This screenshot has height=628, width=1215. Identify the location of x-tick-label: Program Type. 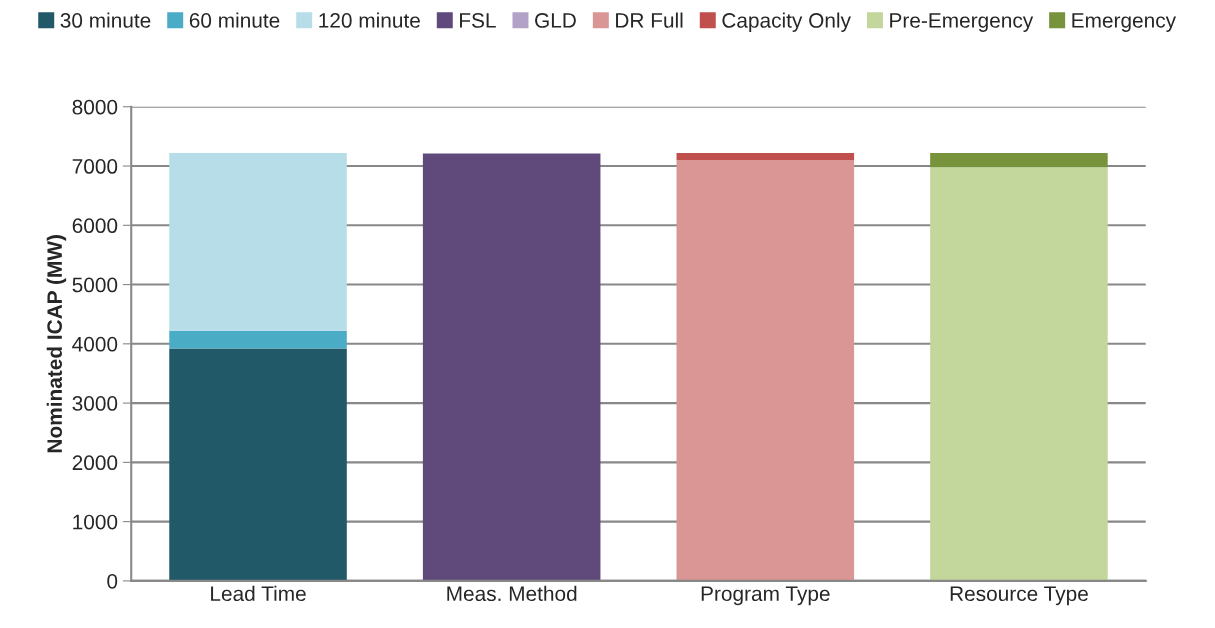
(765, 596).